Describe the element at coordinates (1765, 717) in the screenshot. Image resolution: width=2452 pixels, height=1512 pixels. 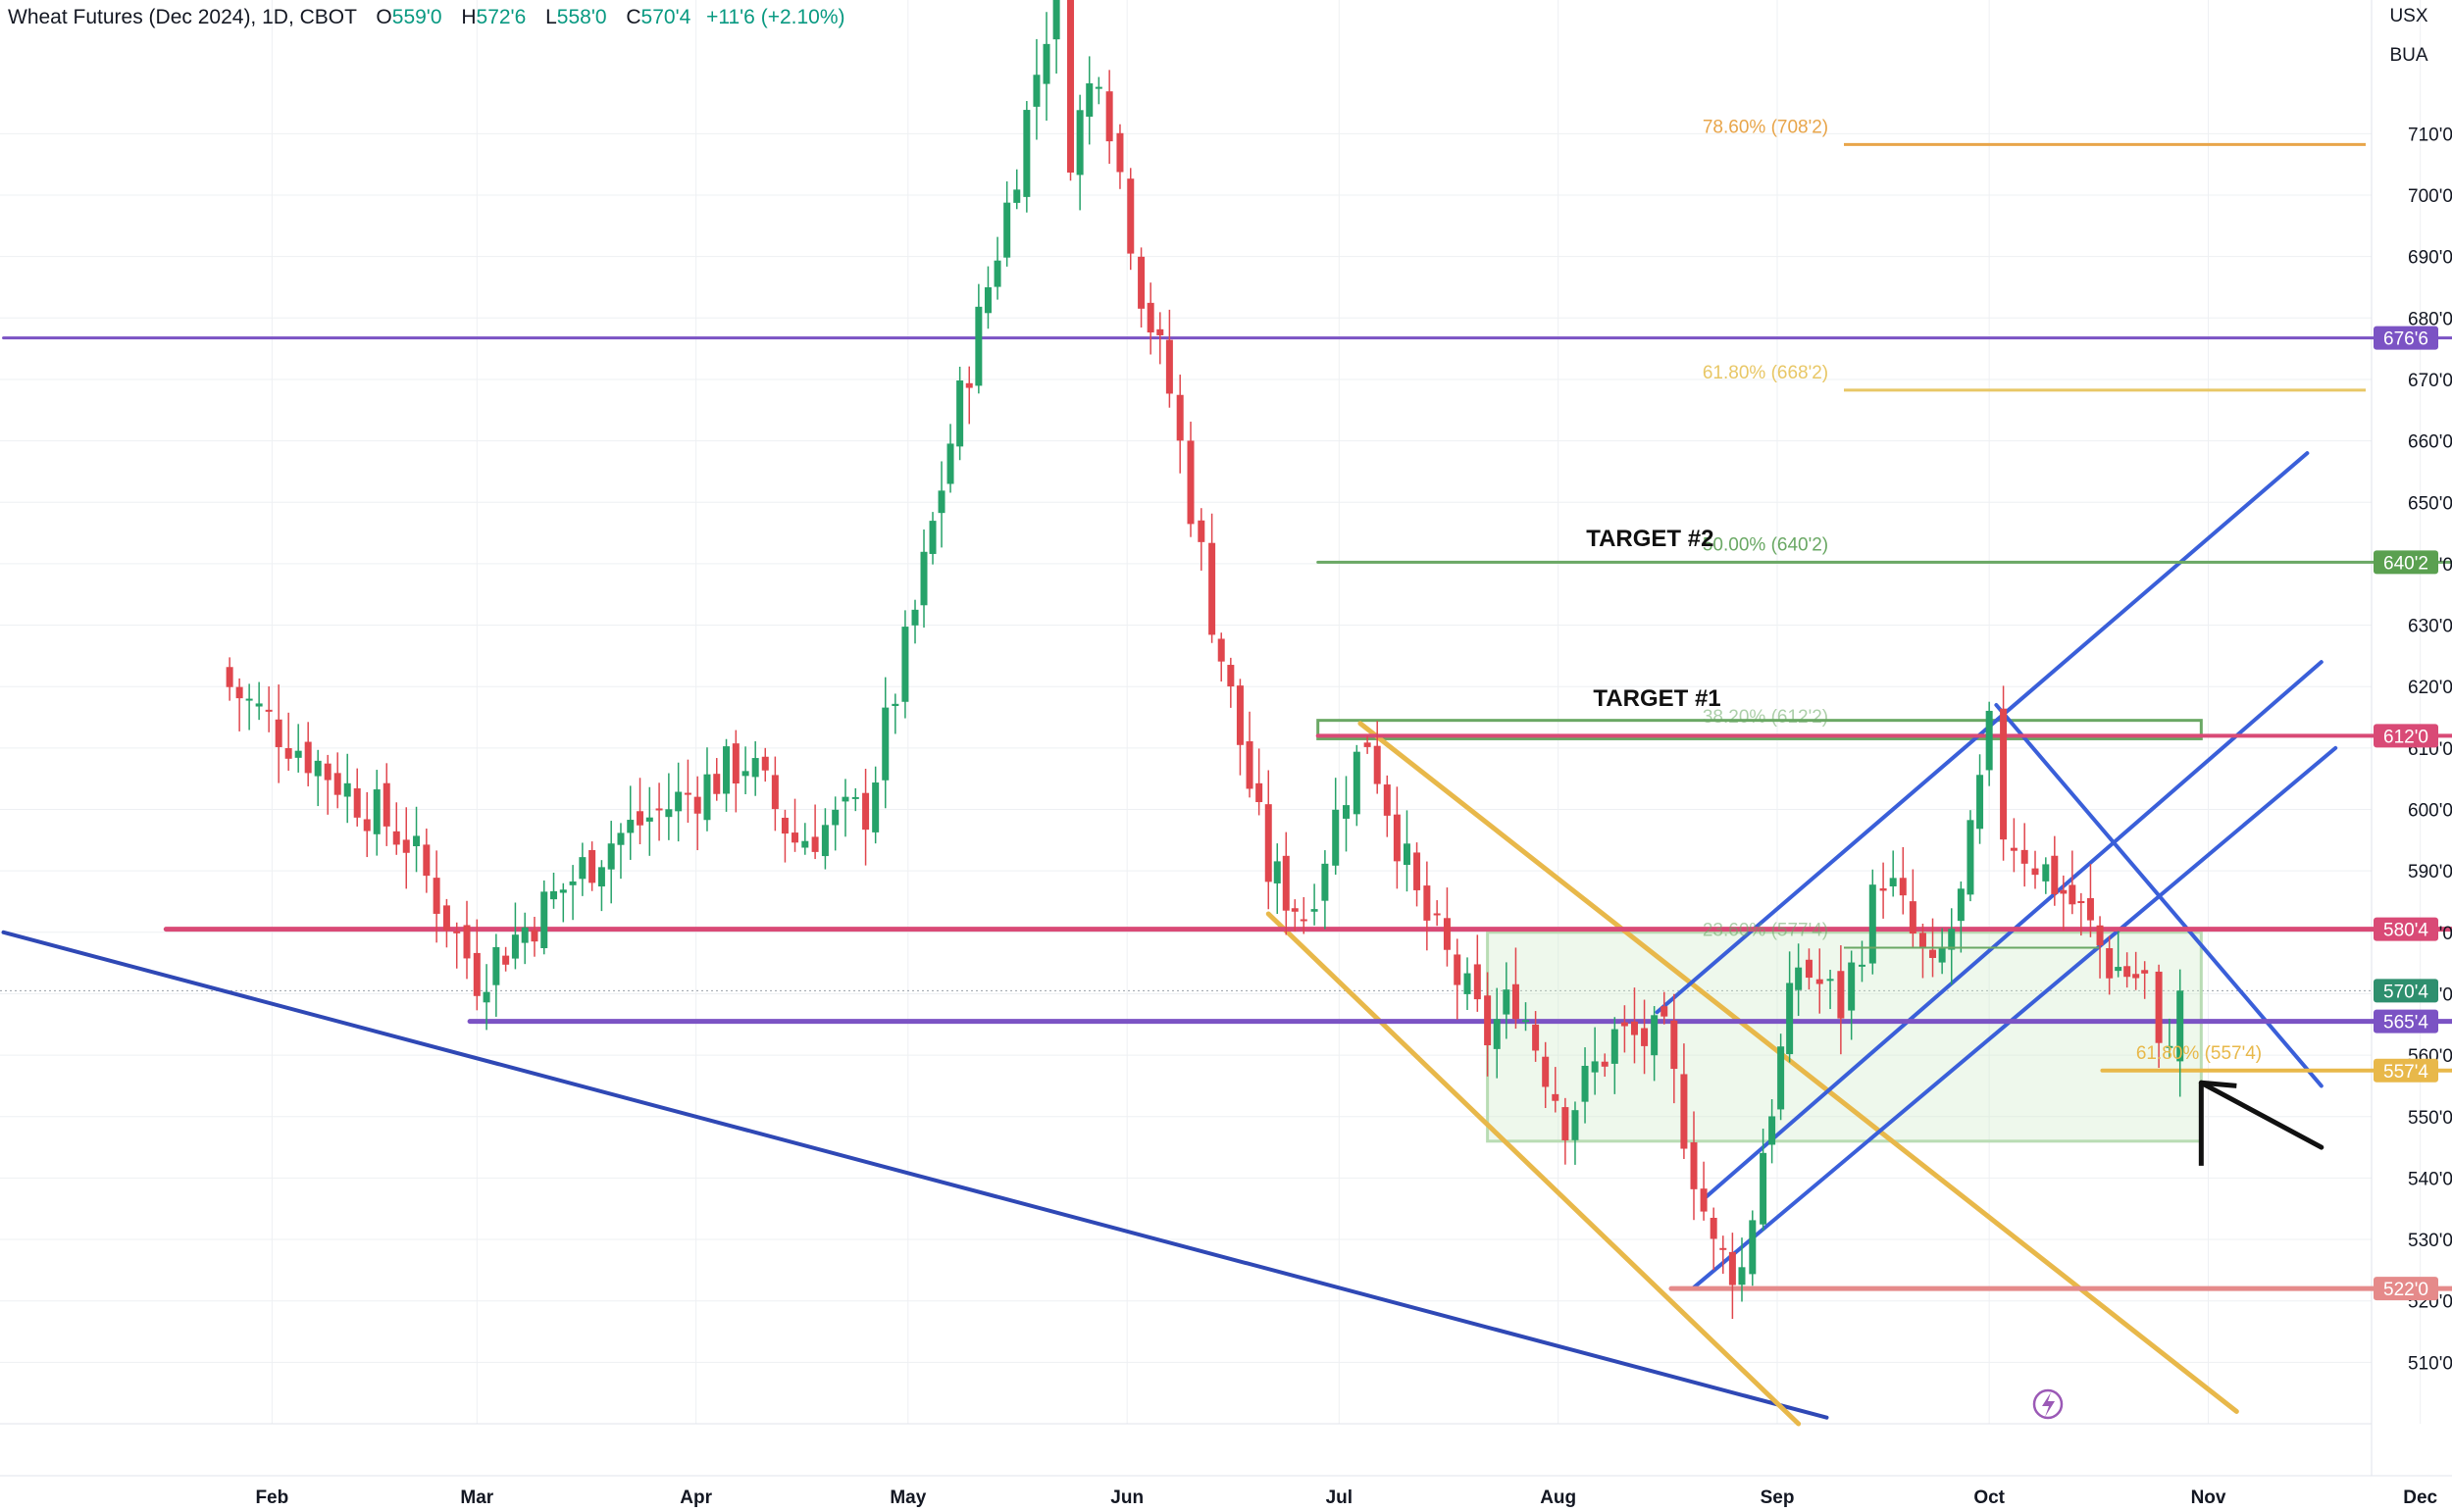
I see `fib-label: 38.20% (612'2)` at that location.